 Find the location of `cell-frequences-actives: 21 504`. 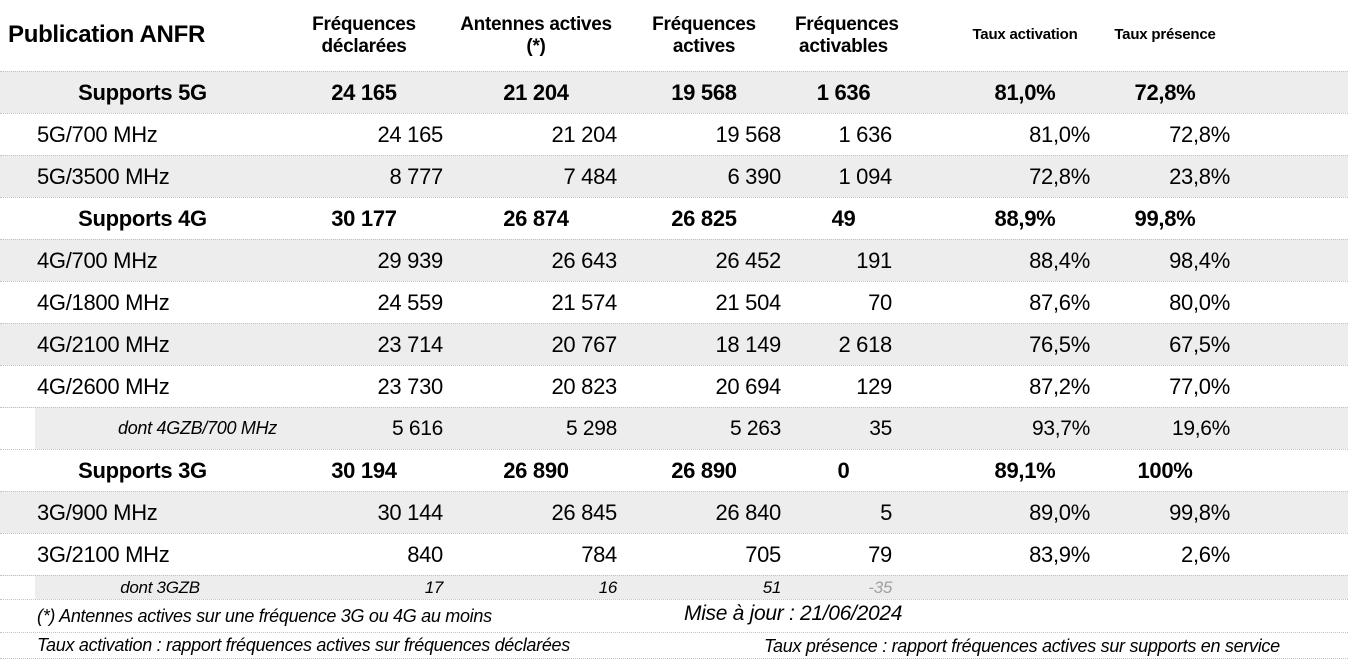

cell-frequences-actives: 21 504 is located at coordinates (748, 302).